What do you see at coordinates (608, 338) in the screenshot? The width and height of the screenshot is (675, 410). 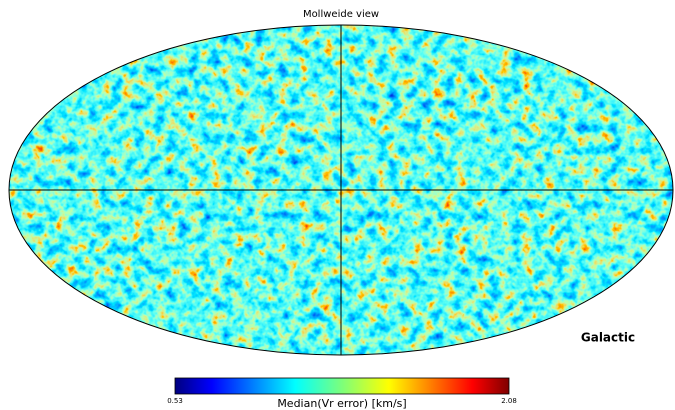 I see `coord-label: Galactic` at bounding box center [608, 338].